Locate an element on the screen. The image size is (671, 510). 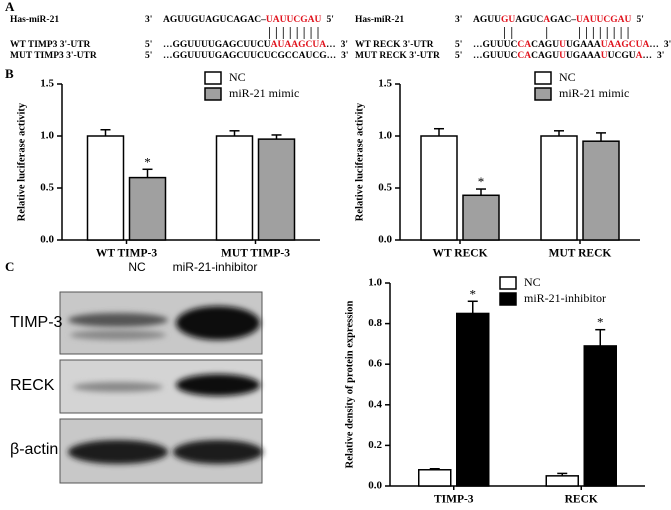
sequence-segment: UAAGCUA is located at coordinates (625, 45).